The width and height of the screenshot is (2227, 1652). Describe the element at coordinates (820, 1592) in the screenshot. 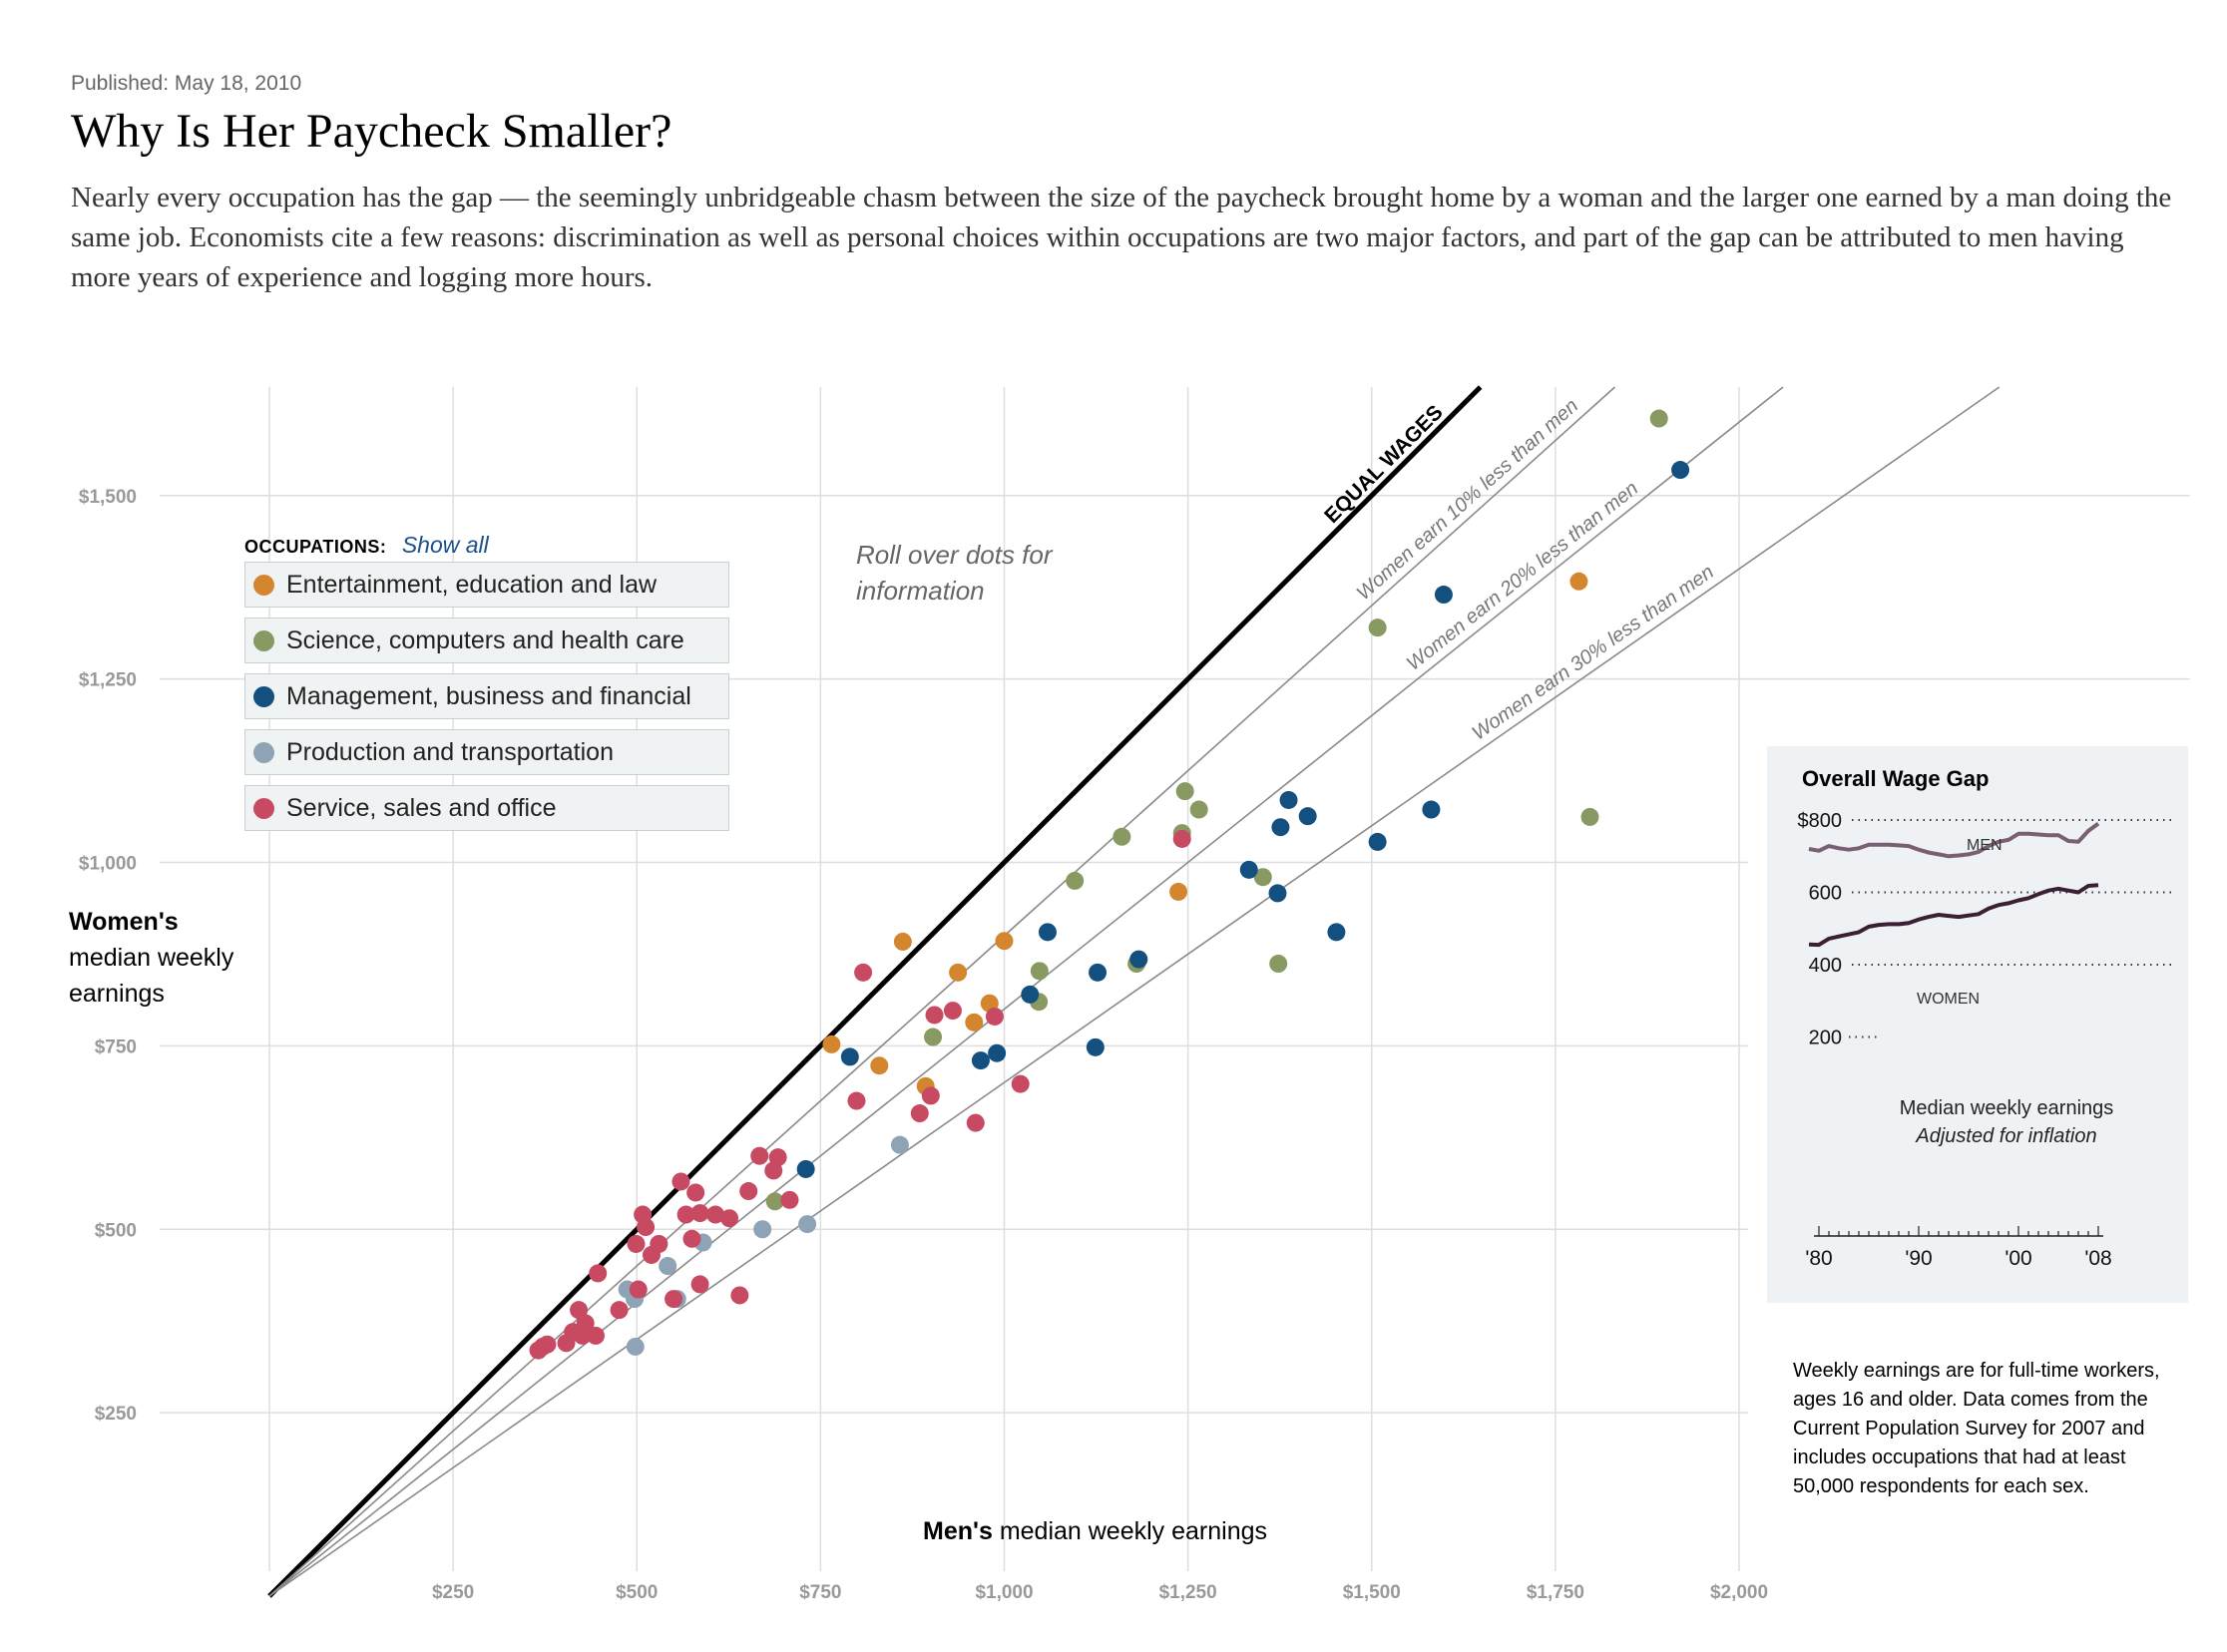

I see `x-tick-label: $750` at that location.